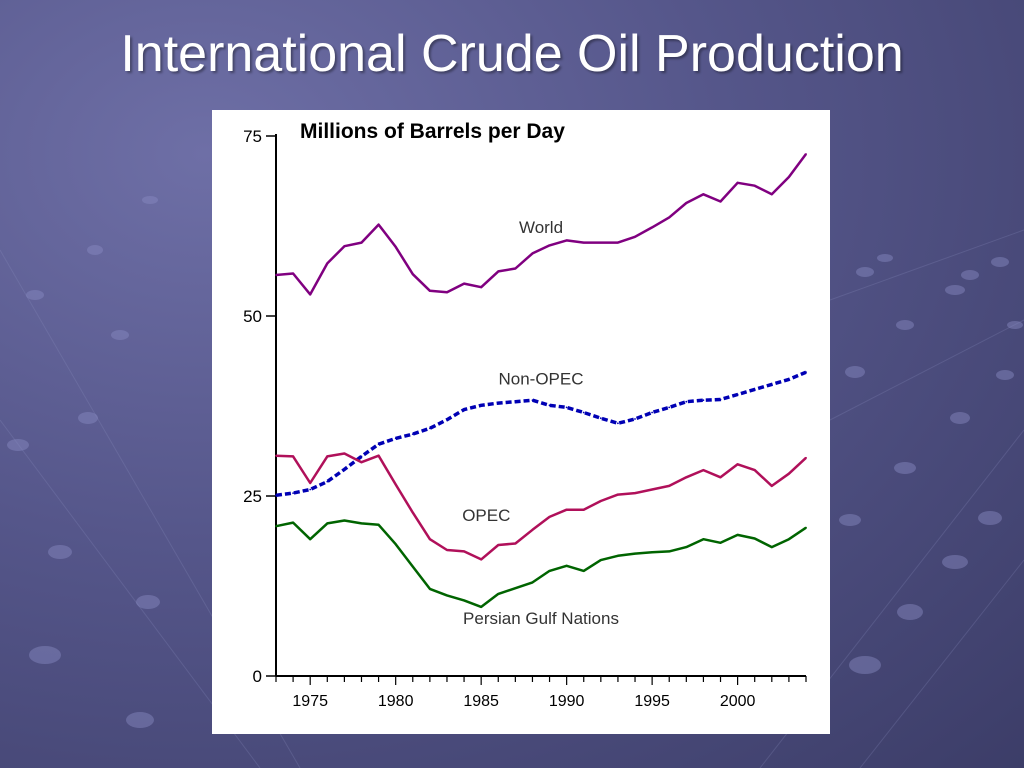 This screenshot has height=768, width=1024. Describe the element at coordinates (541, 506) in the screenshot. I see `series-line-opec` at that location.